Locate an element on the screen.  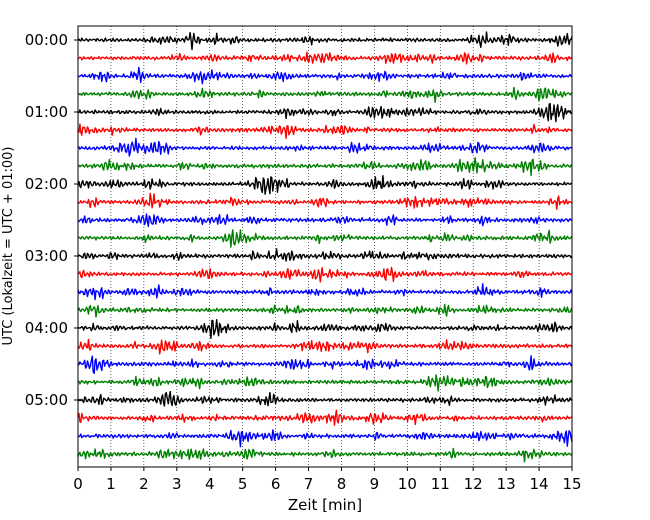
x-tick-label: 15 is located at coordinates (571, 484).